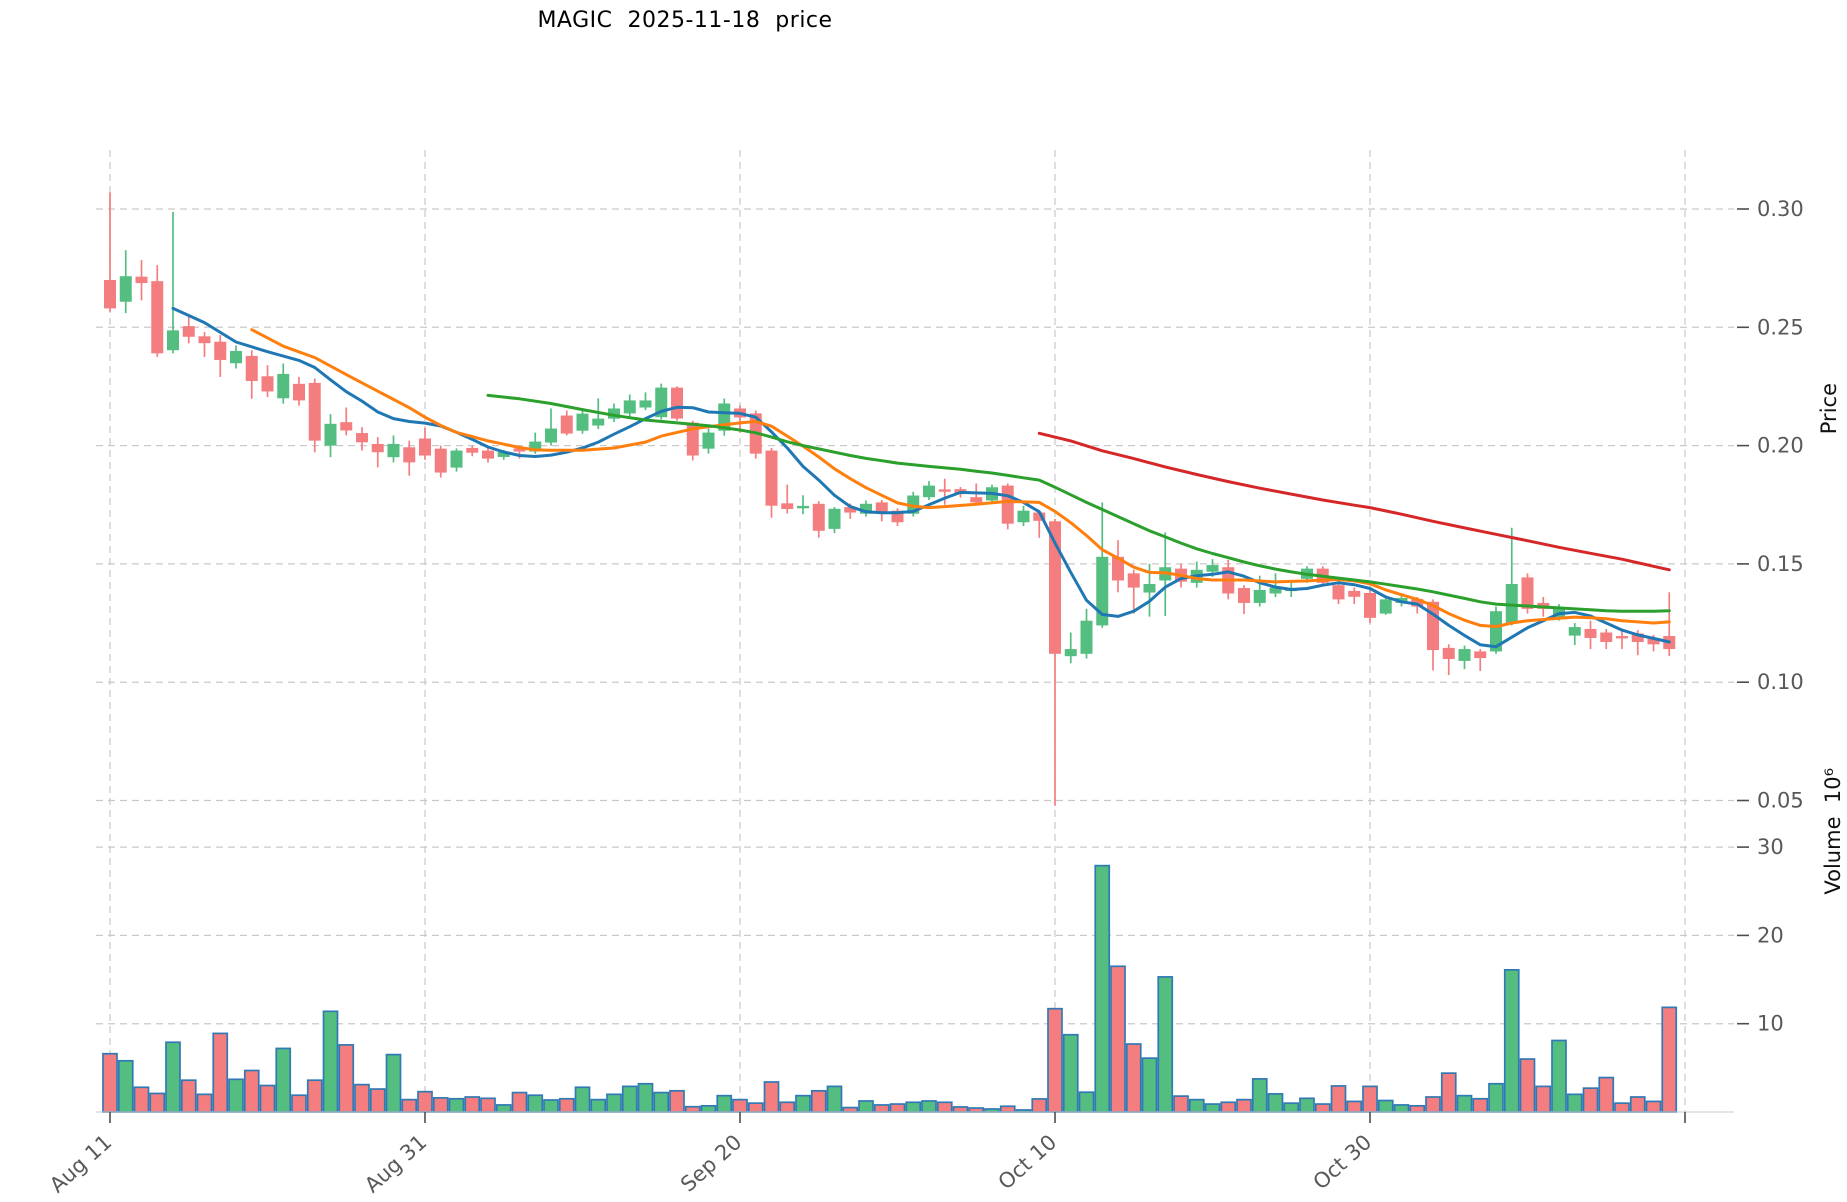  What do you see at coordinates (1780, 564) in the screenshot?
I see `price-tick-label: 0.15` at bounding box center [1780, 564].